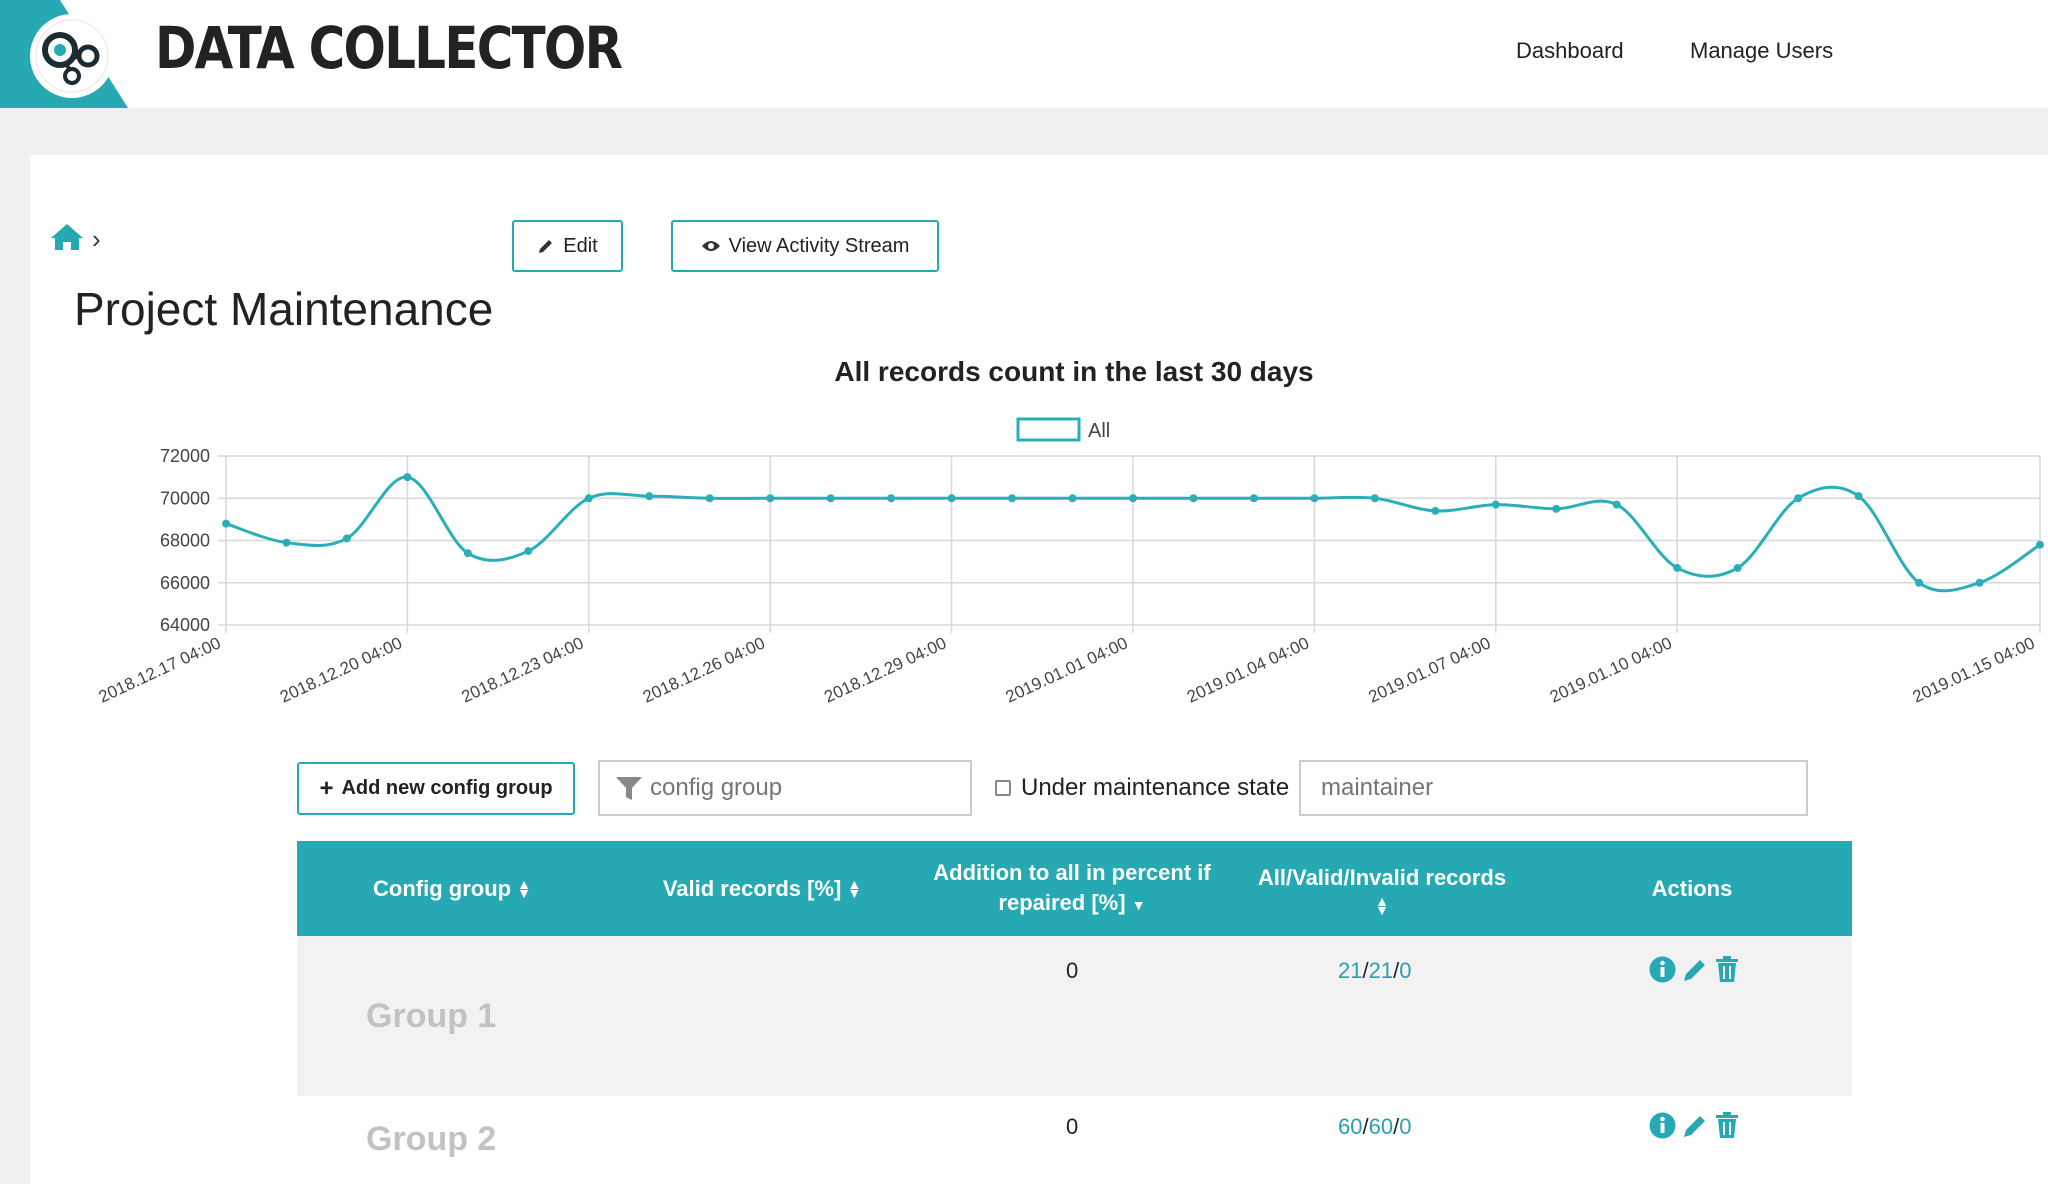  Describe the element at coordinates (1024, 54) in the screenshot. I see `top-header: DATA COLLECTOR Dashboard Manage Users` at that location.